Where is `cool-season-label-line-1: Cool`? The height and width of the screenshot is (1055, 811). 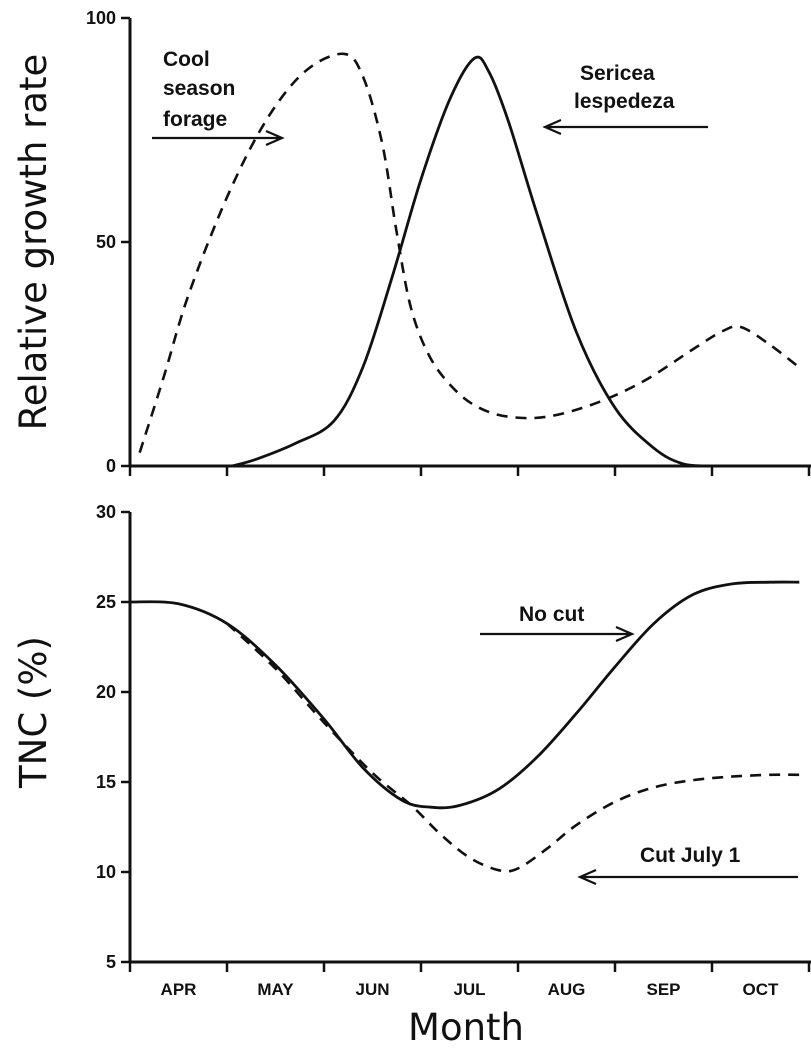 cool-season-label-line-1: Cool is located at coordinates (186, 59).